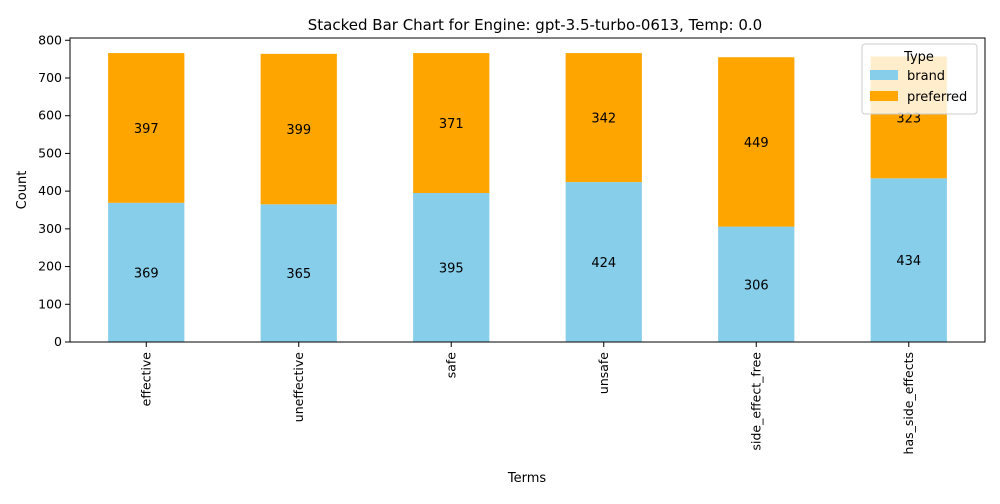 This screenshot has height=504, width=1000. Describe the element at coordinates (50, 303) in the screenshot. I see `y-tick-label-100: 100` at that location.